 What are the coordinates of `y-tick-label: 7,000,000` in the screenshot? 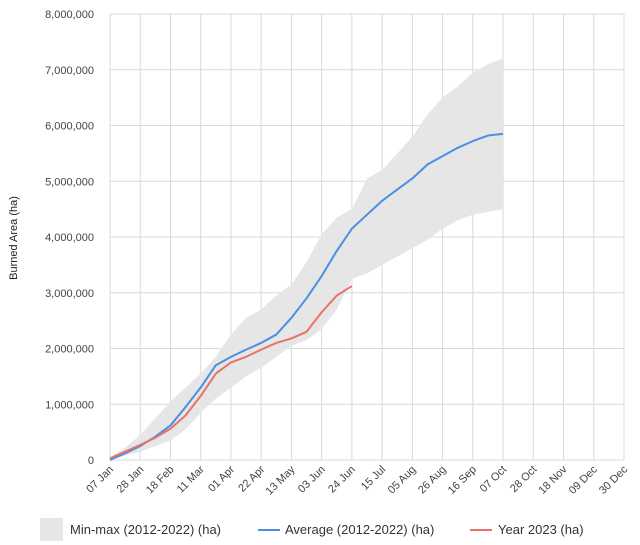 It's located at (69, 71).